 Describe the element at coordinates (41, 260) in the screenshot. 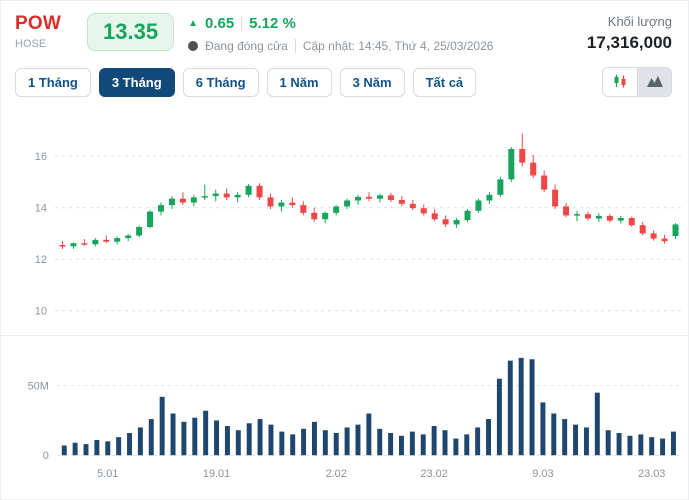

I see `svg-text: 12` at that location.